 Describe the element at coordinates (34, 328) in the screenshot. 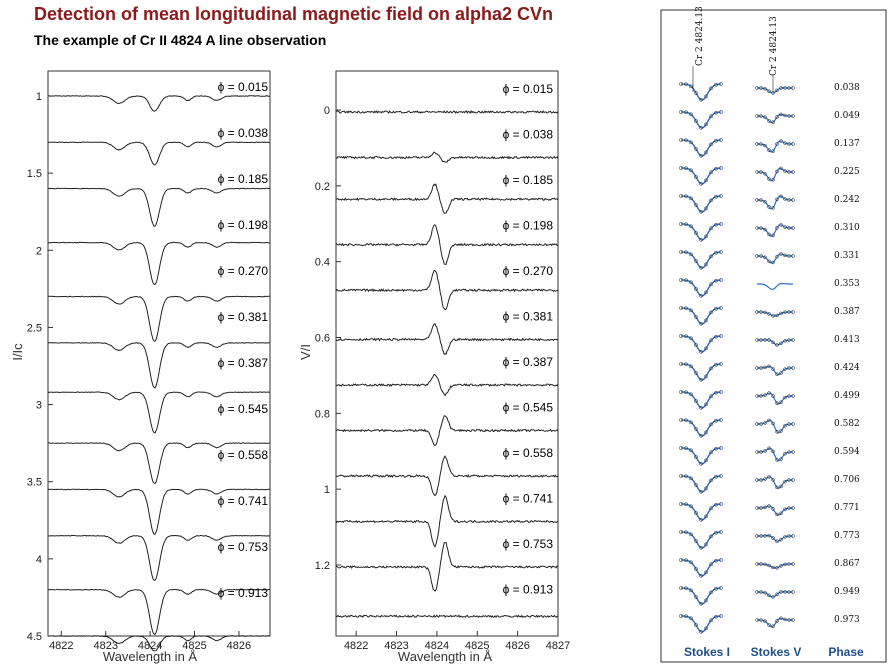

I see `stokes-i-ytick-label: 2.5` at that location.